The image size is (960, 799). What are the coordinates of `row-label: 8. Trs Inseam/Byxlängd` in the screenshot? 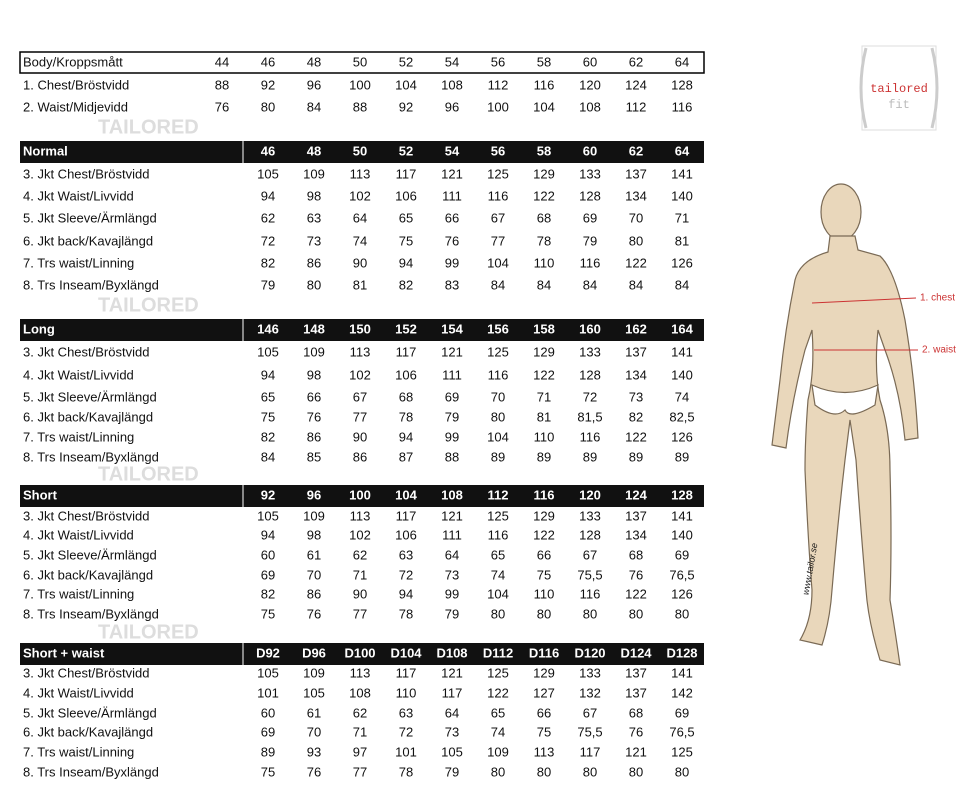 It's located at (91, 771).